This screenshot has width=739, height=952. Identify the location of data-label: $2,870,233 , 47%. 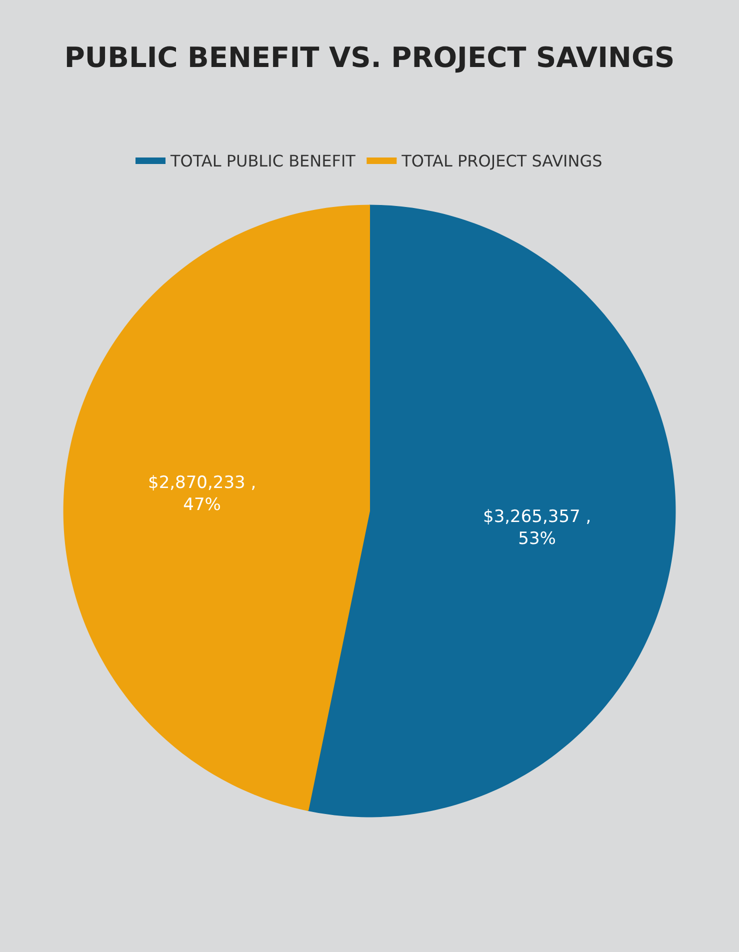
(202, 494).